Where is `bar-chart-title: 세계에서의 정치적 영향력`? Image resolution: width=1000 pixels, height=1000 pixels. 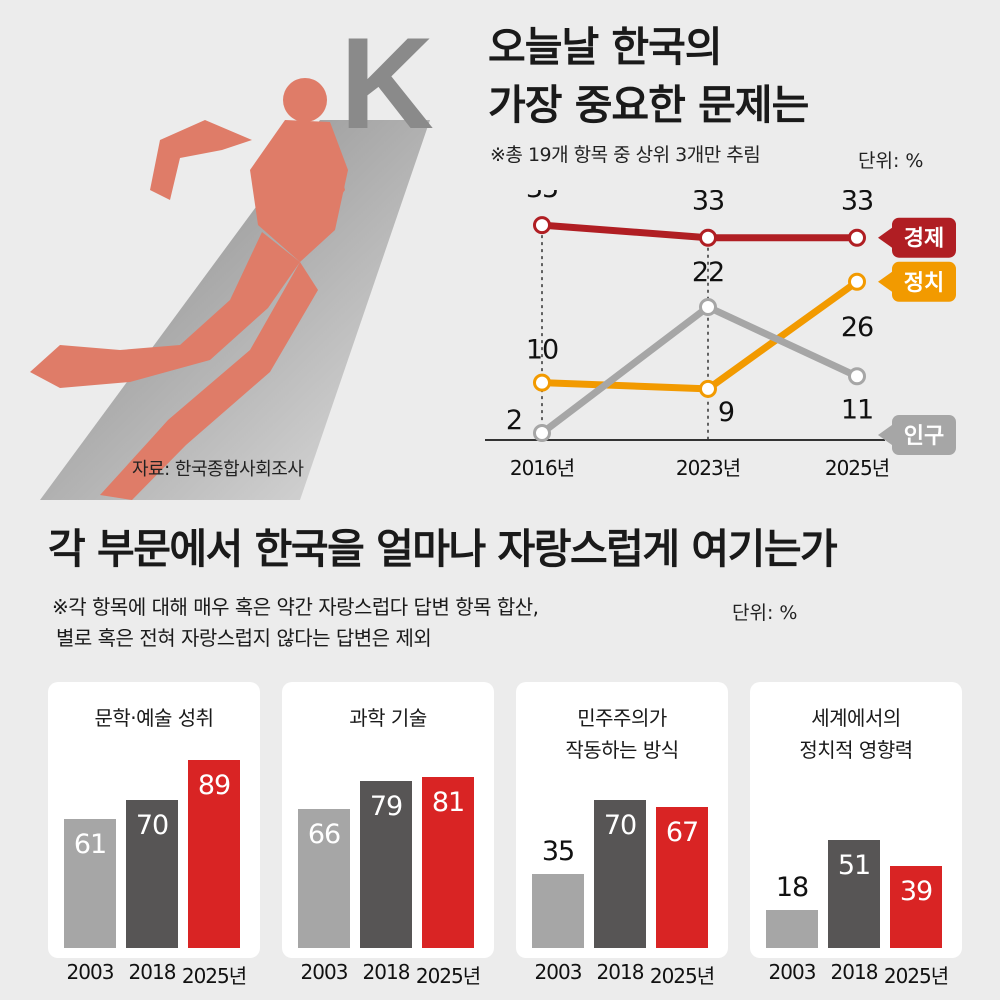 bar-chart-title: 세계에서의 정치적 영향력 is located at coordinates (856, 734).